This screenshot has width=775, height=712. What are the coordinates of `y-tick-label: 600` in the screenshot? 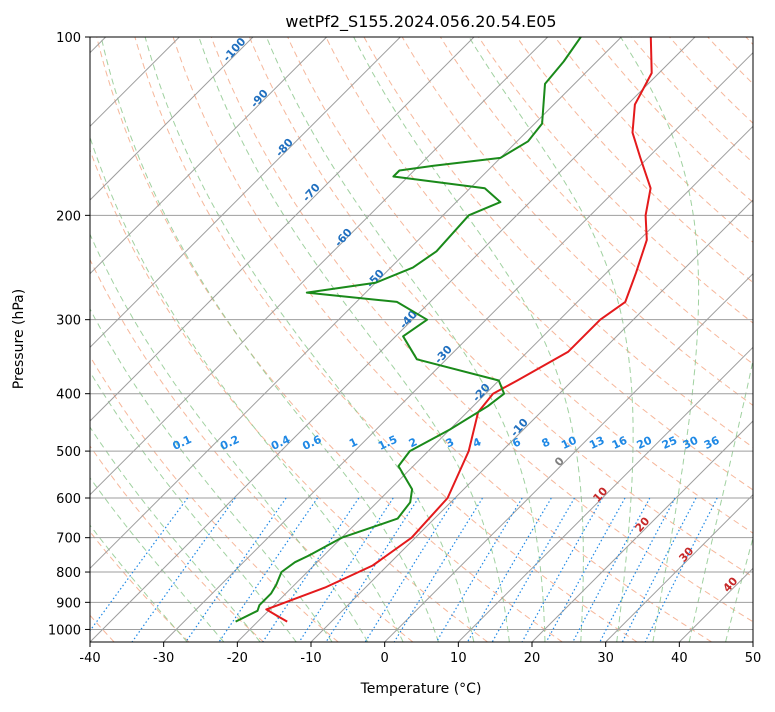 It's located at (68, 499).